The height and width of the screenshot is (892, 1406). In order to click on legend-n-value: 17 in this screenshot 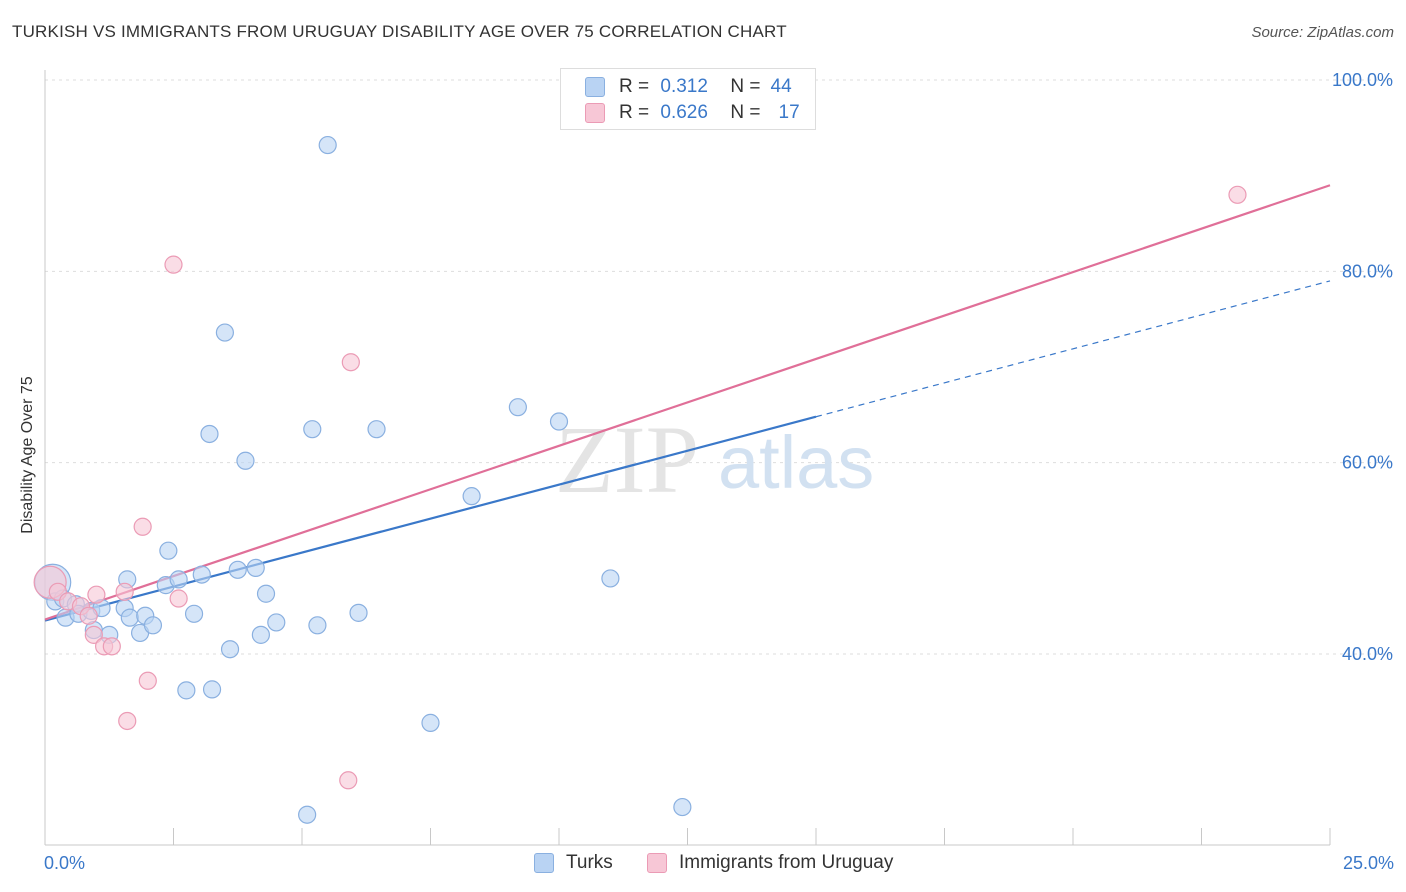, I will do `click(789, 112)`.